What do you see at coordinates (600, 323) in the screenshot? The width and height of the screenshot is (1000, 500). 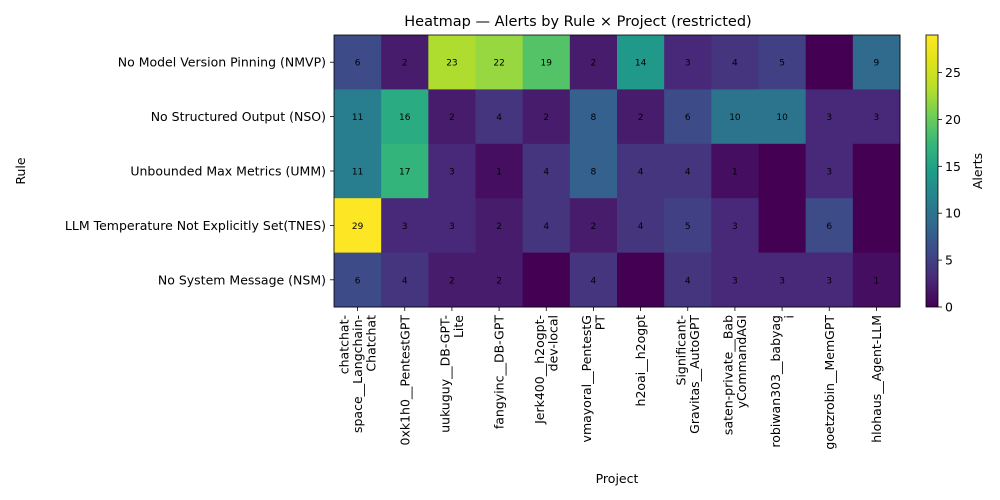 I see `column-label-line: PT` at bounding box center [600, 323].